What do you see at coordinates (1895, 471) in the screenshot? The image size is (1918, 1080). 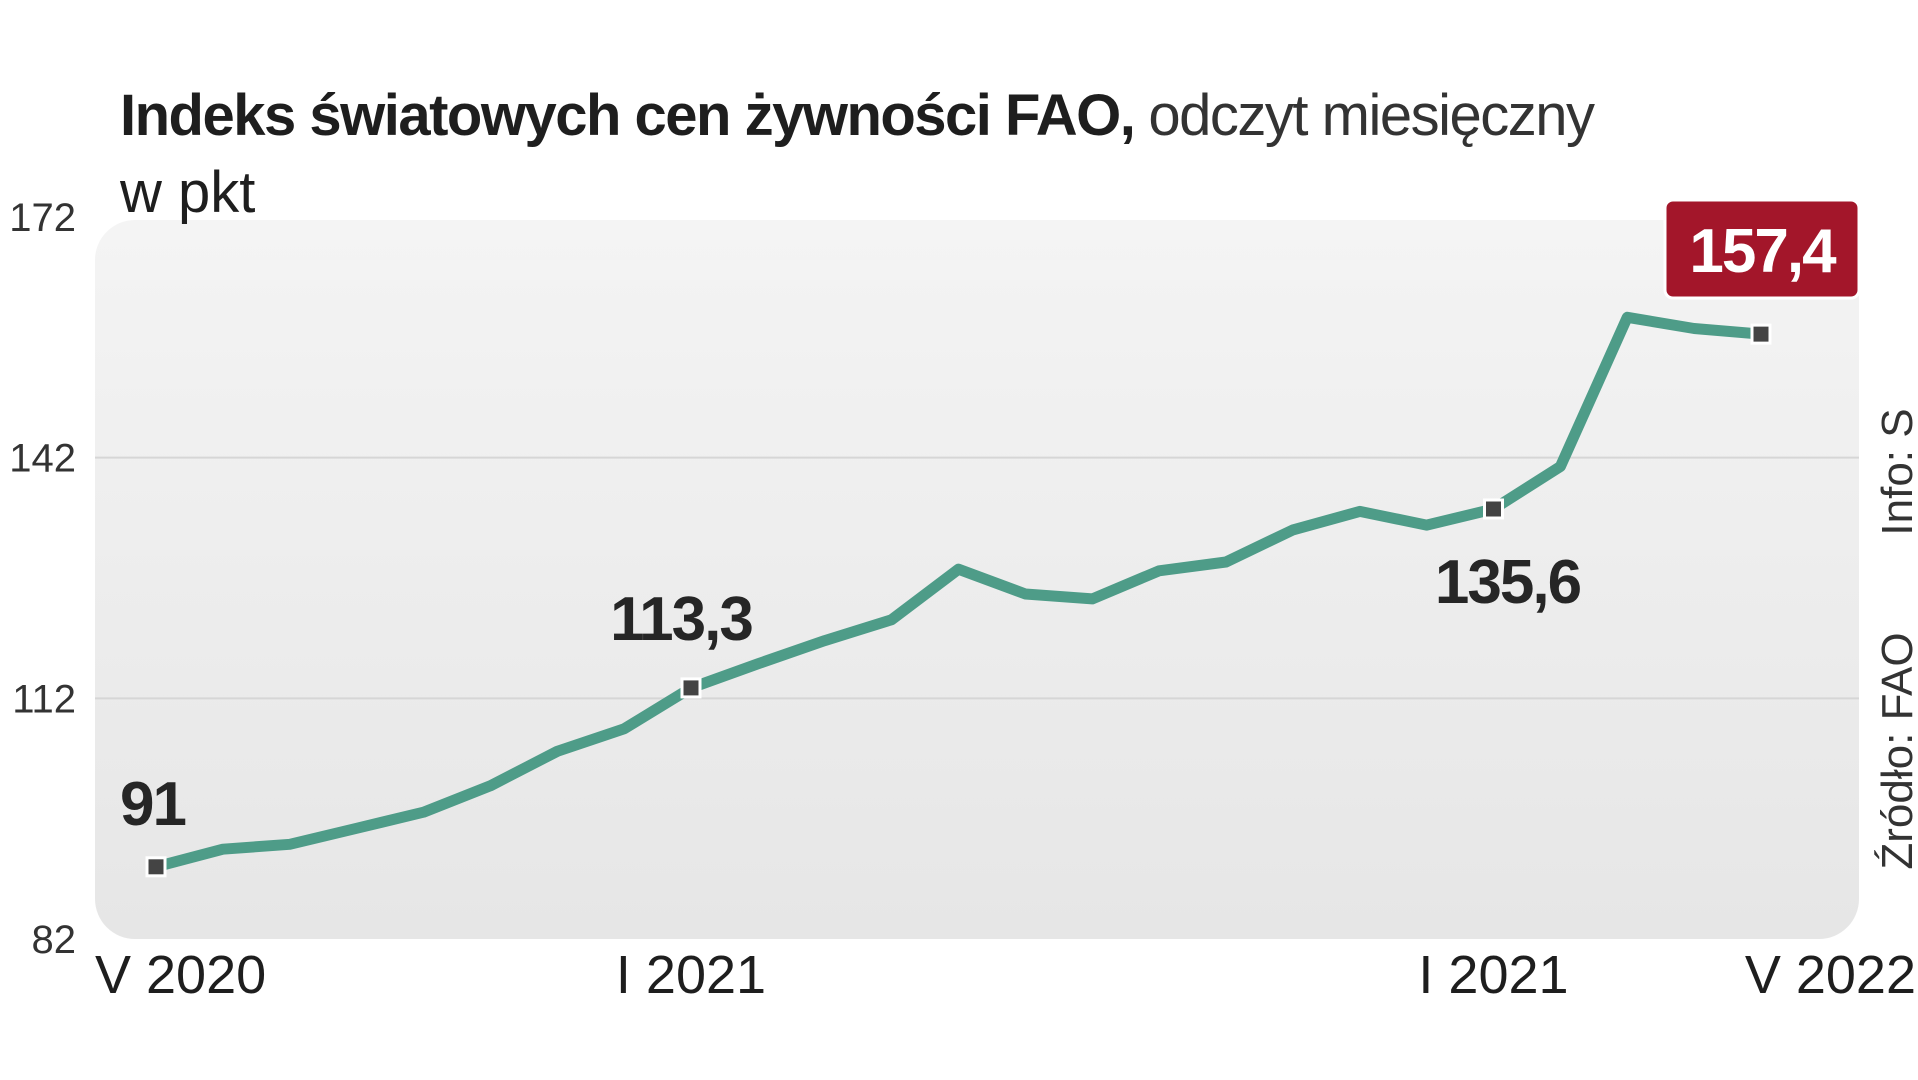 I see `credit: Info: S` at bounding box center [1895, 471].